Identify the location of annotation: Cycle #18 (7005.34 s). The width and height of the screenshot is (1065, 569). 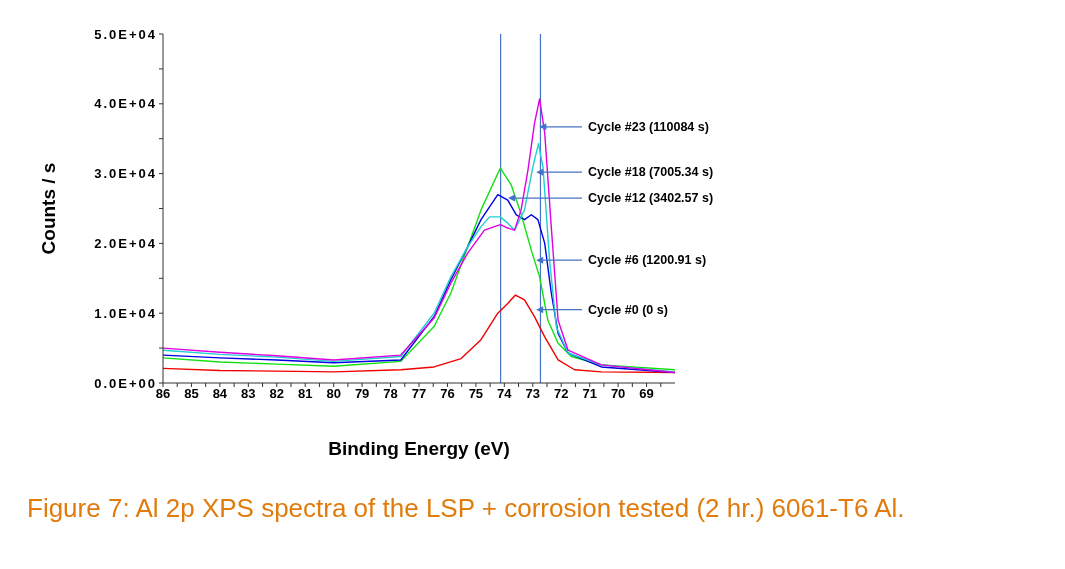
(650, 172).